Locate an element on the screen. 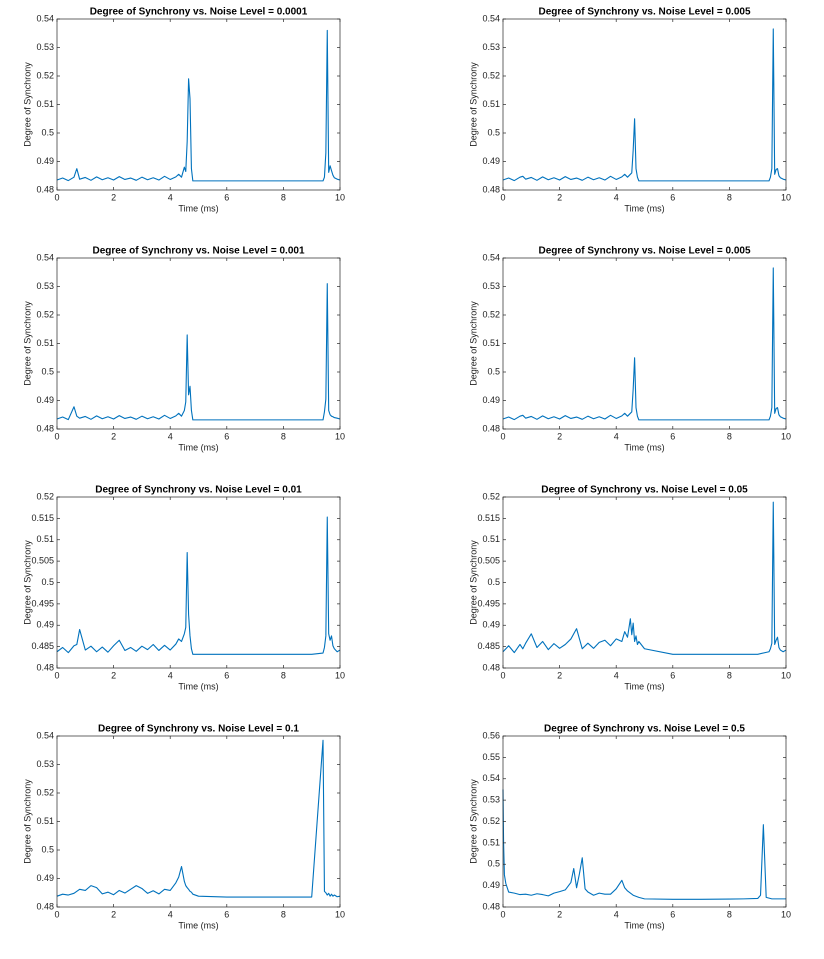  y-tick-label: 0.515 is located at coordinates (488, 518).